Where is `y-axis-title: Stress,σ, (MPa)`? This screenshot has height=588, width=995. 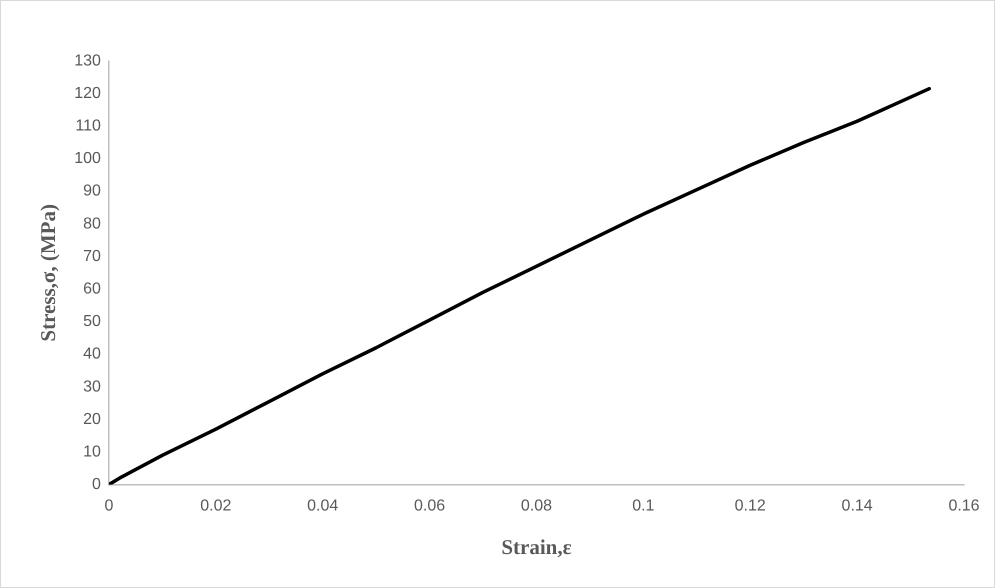 y-axis-title: Stress,σ, (MPa) is located at coordinates (48, 273).